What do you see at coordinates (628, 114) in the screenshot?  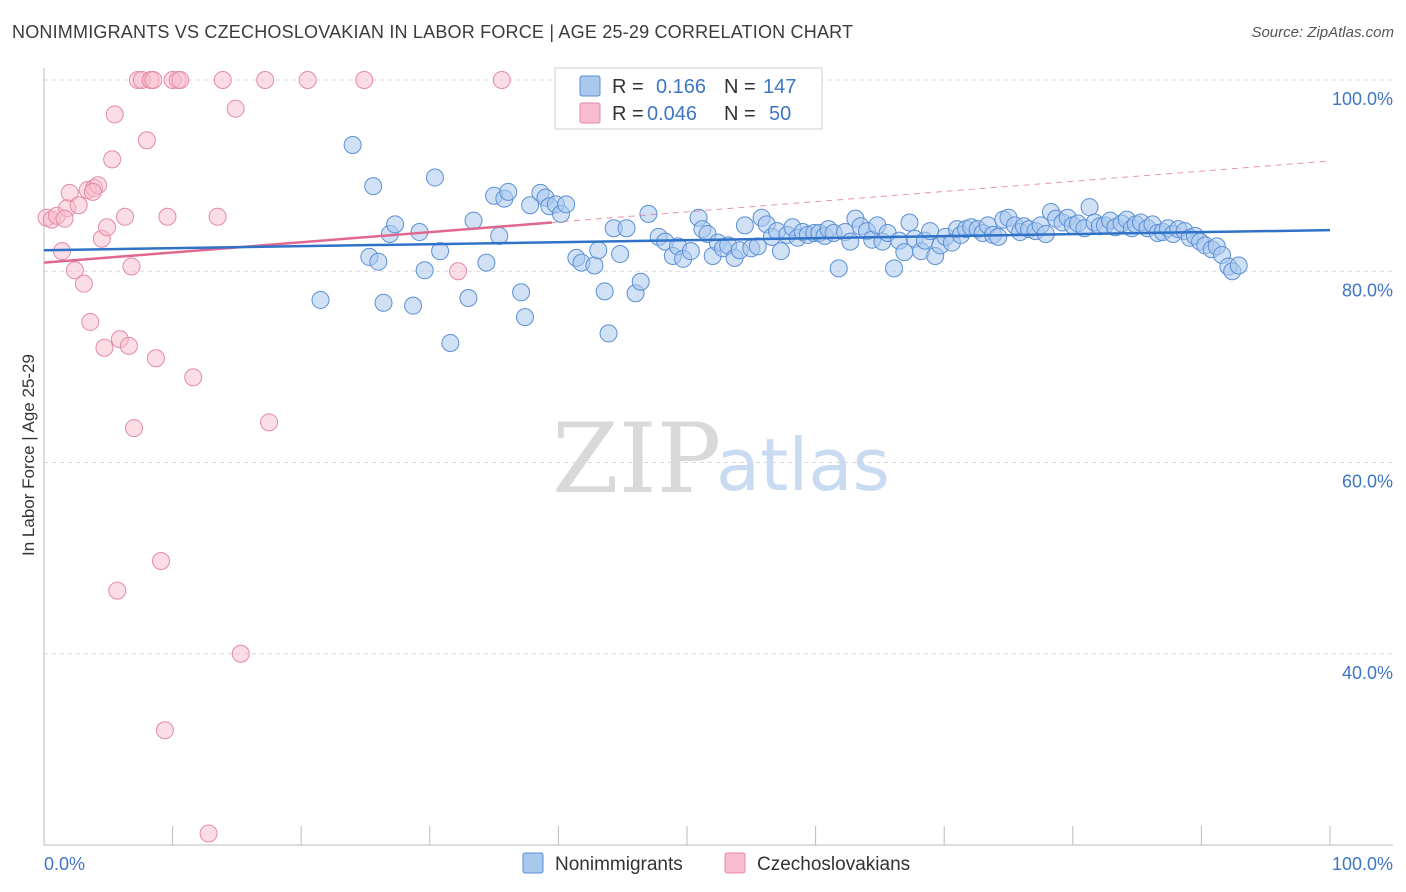 I see `legend-r-label-1: R =` at bounding box center [628, 114].